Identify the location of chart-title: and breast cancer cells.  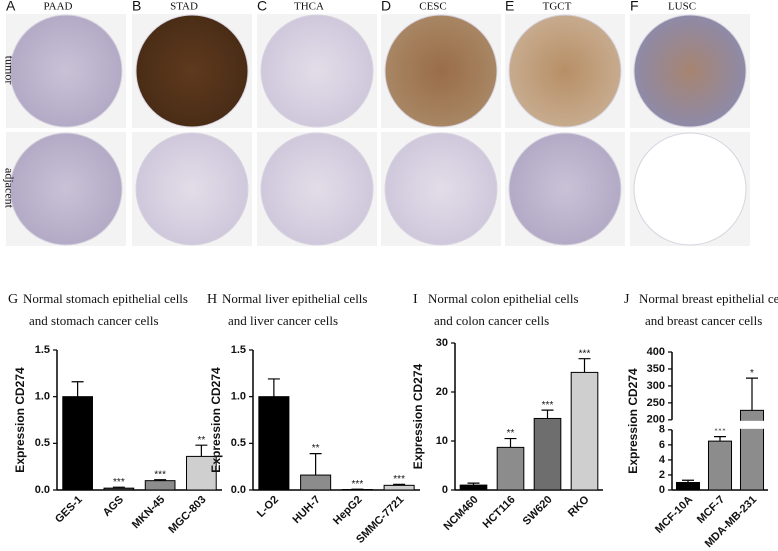
(703, 320).